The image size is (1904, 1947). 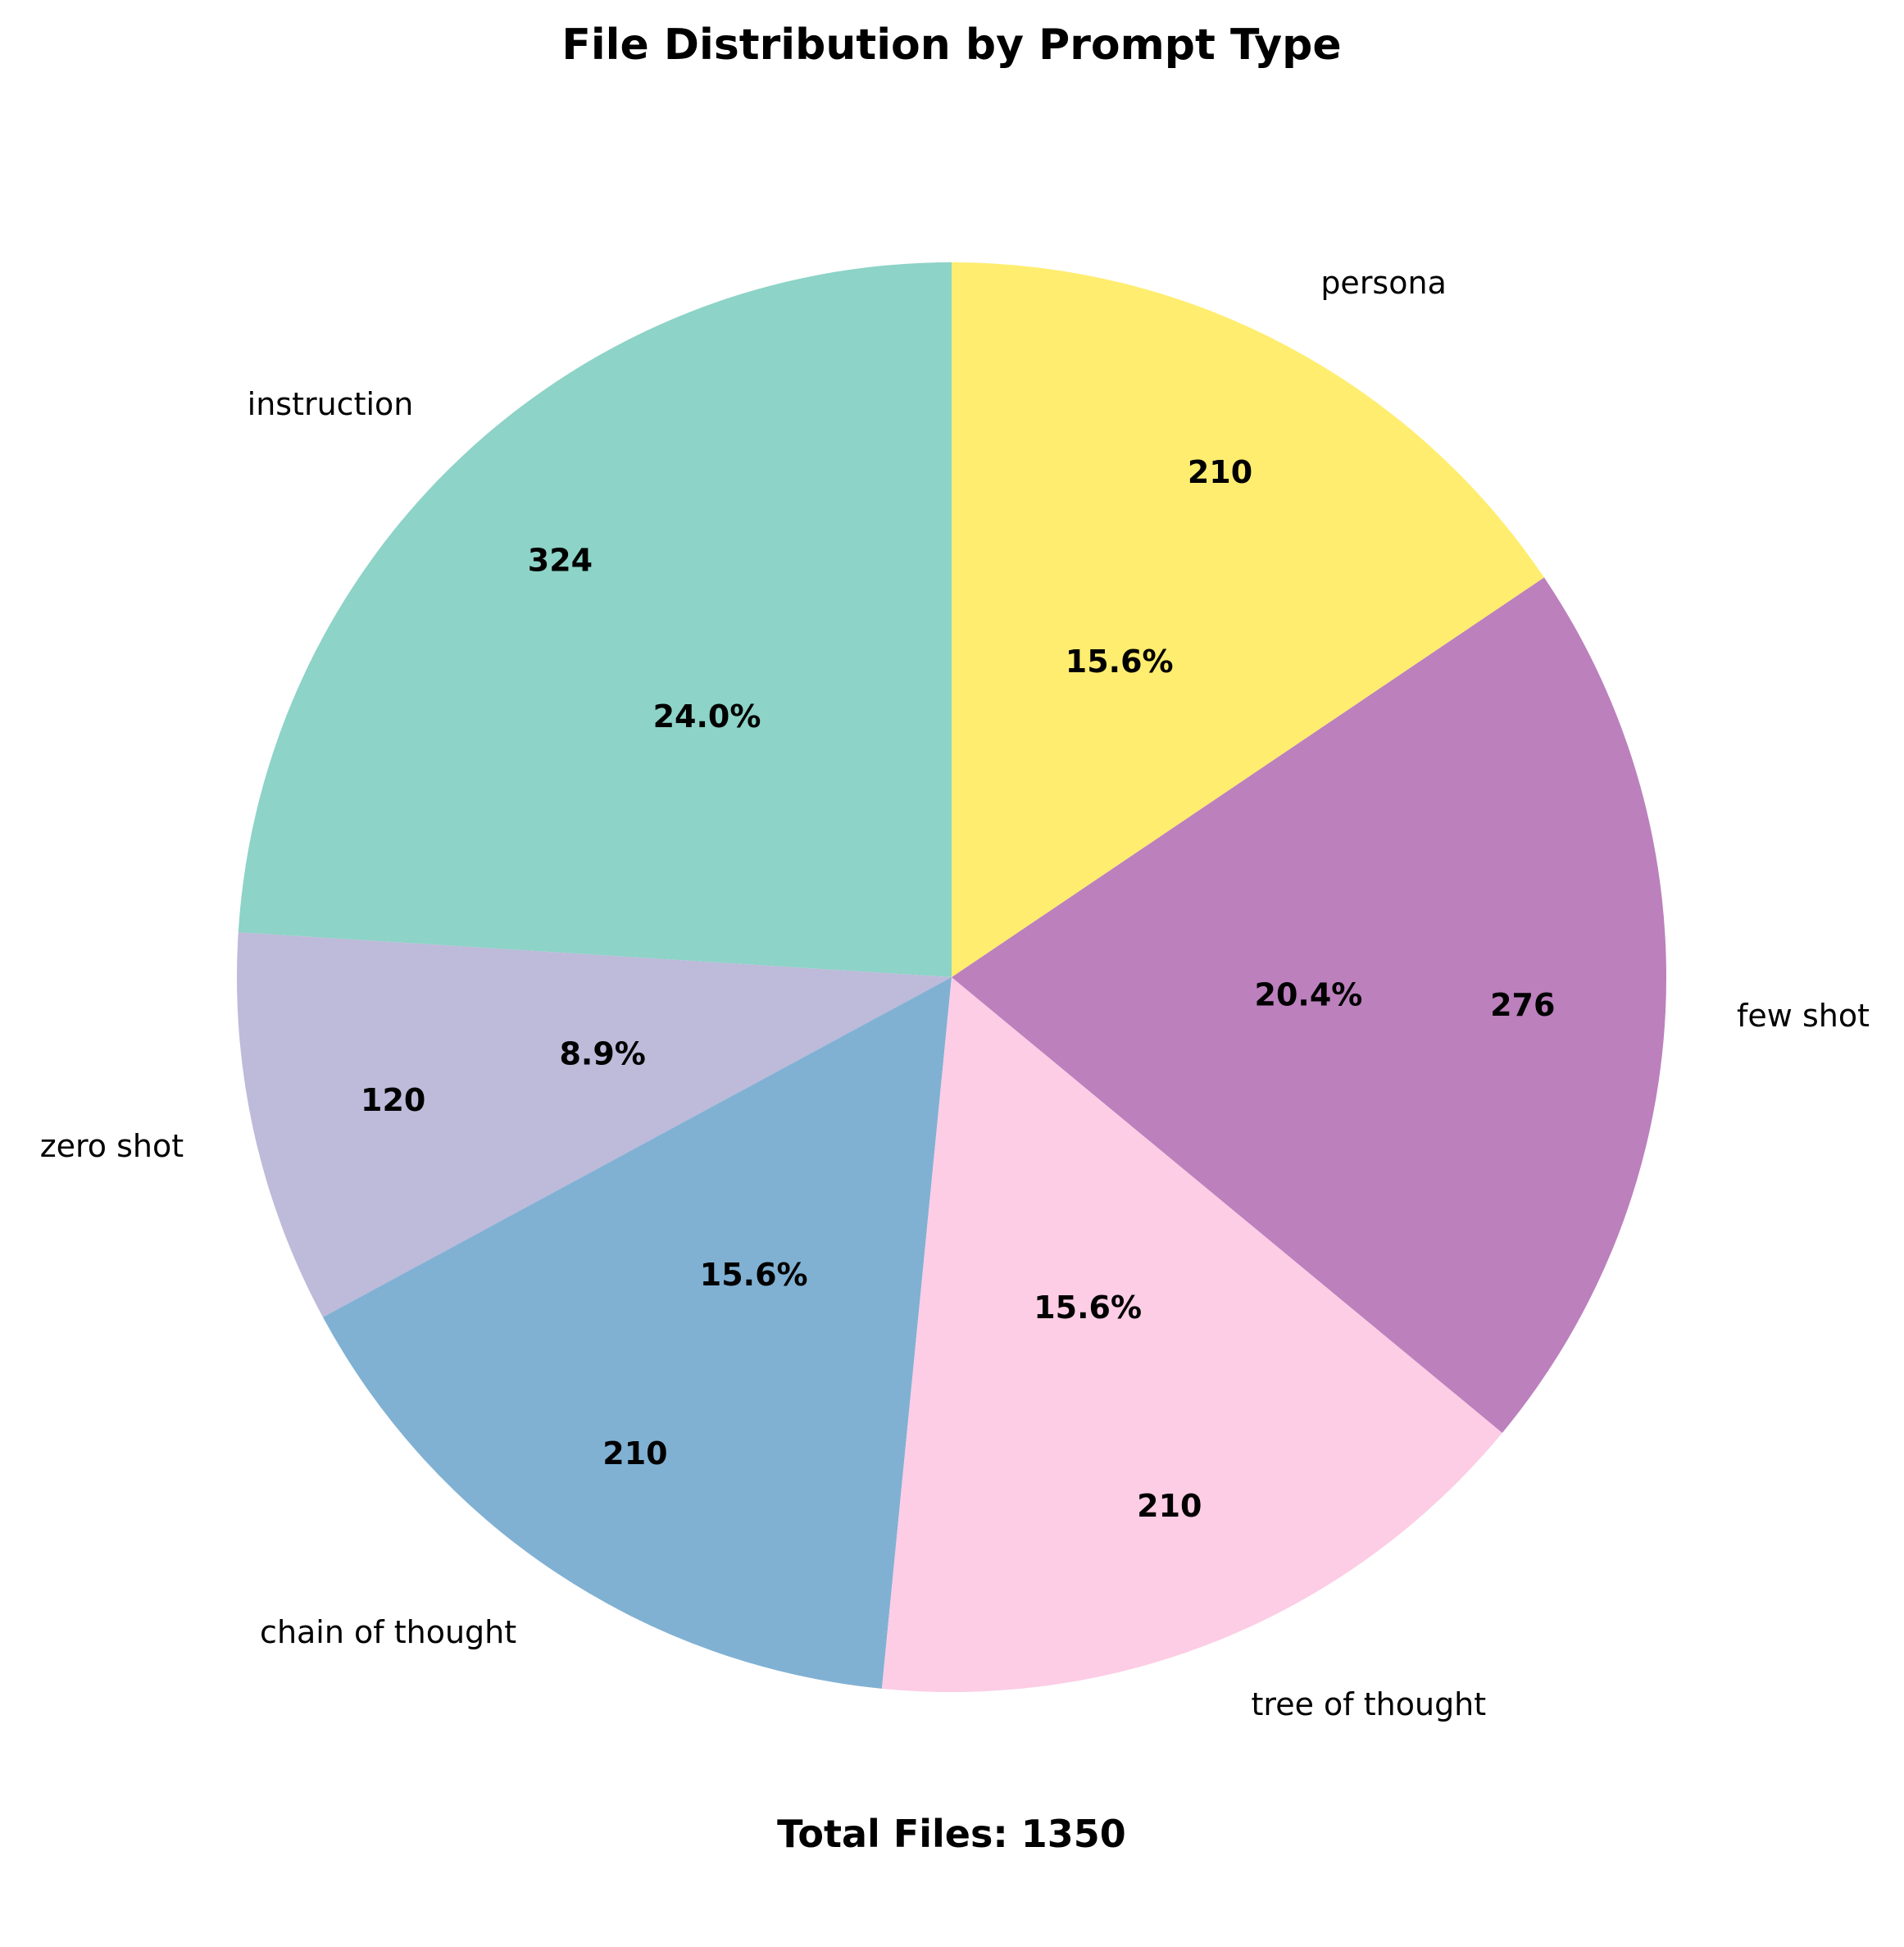 What do you see at coordinates (754, 1275) in the screenshot?
I see `percent-label-chain-of-thought: 15.6%` at bounding box center [754, 1275].